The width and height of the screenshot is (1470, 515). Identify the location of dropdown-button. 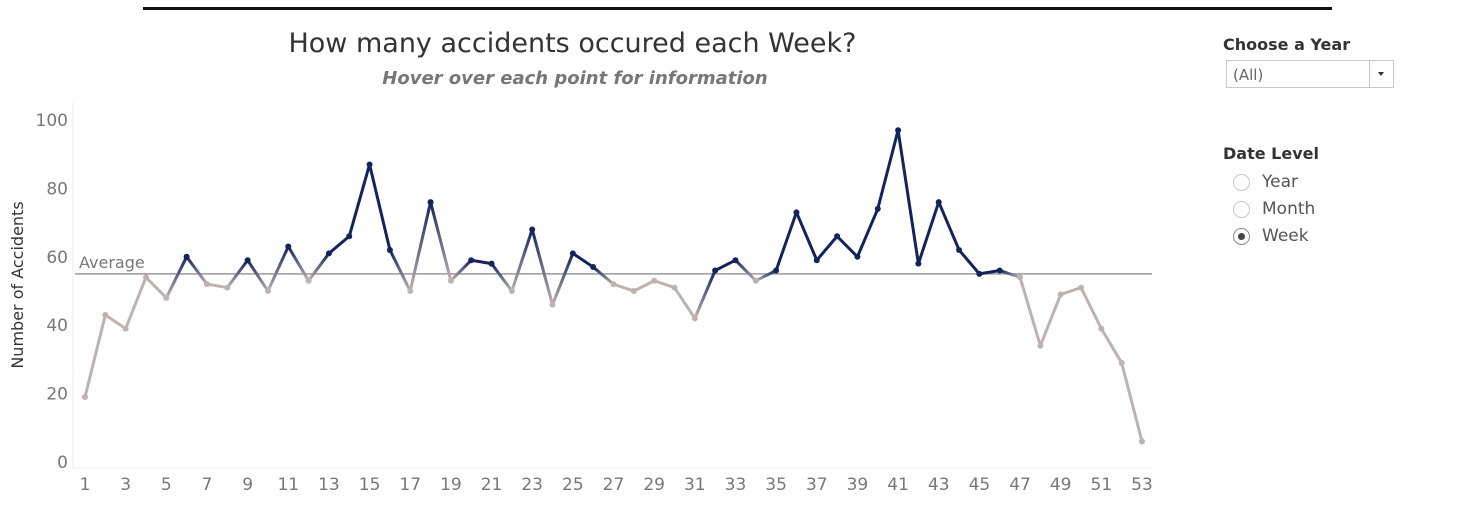
(1381, 74).